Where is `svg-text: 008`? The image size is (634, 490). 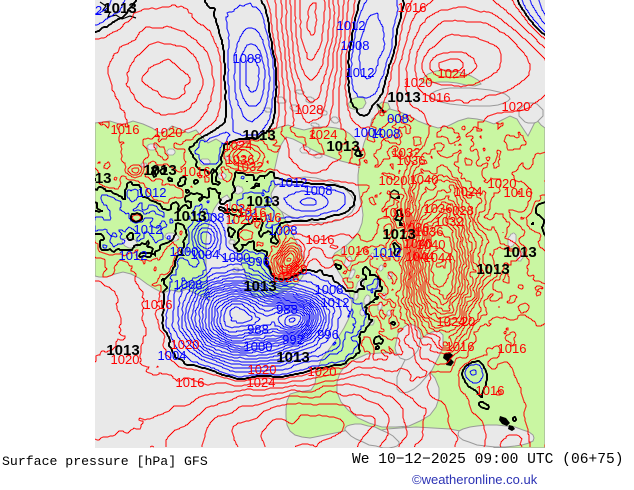 svg-text: 008 is located at coordinates (398, 118).